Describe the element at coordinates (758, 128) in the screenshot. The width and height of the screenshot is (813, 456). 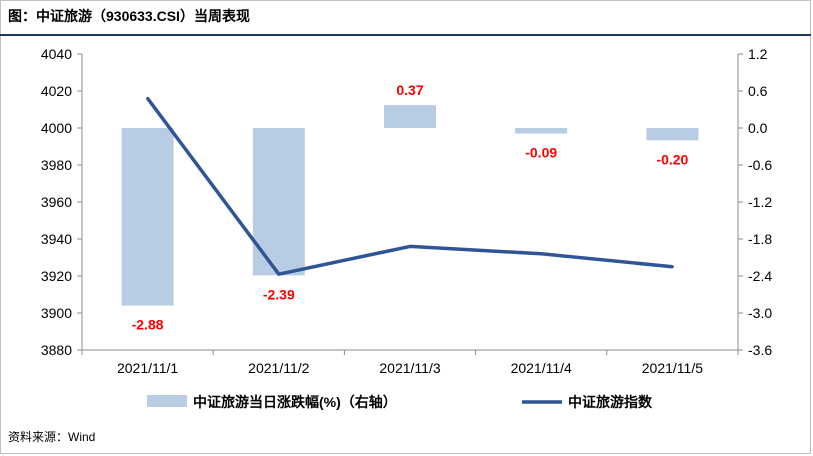
I see `right-tick-label: 0.0` at that location.